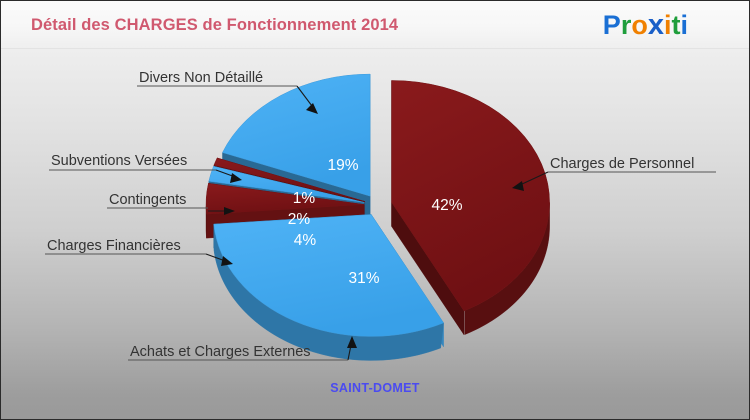  What do you see at coordinates (299, 219) in the screenshot?
I see `pct-label-contingents: 2%` at bounding box center [299, 219].